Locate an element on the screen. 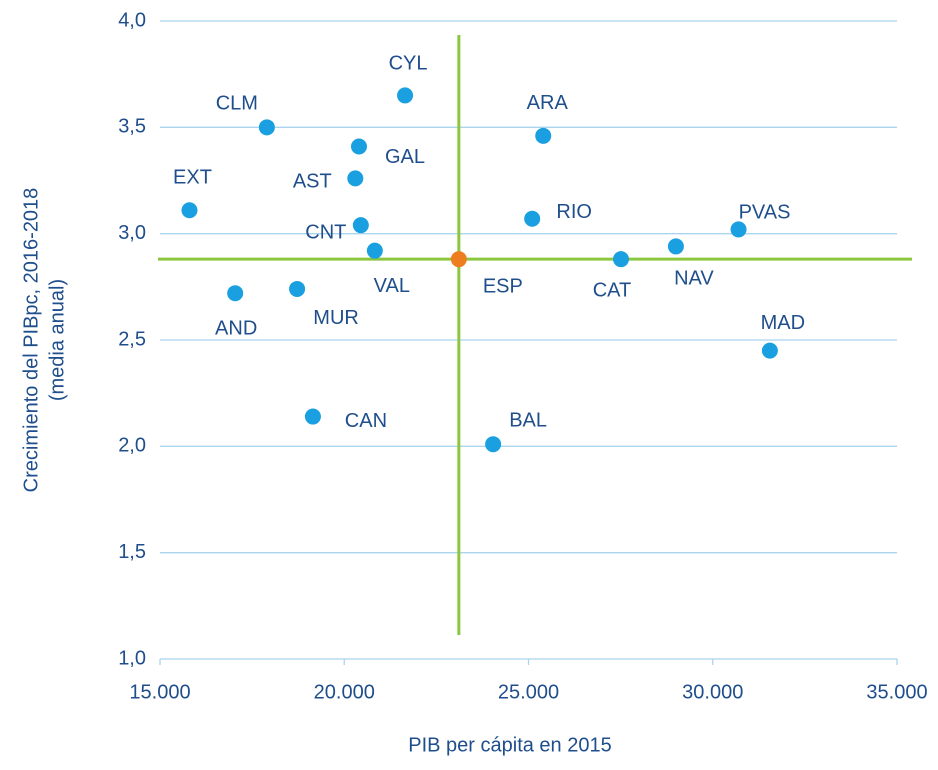  x-tick-label: 20.000 is located at coordinates (344, 692).